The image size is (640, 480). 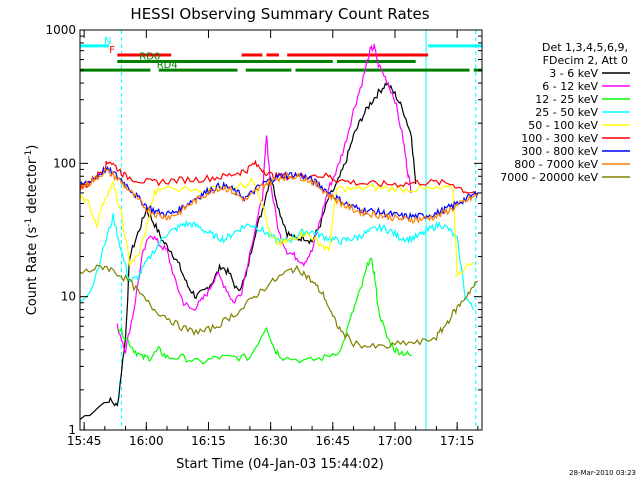 What do you see at coordinates (167, 65) in the screenshot?
I see `state-bar-label-rd4: RD4` at bounding box center [167, 65].